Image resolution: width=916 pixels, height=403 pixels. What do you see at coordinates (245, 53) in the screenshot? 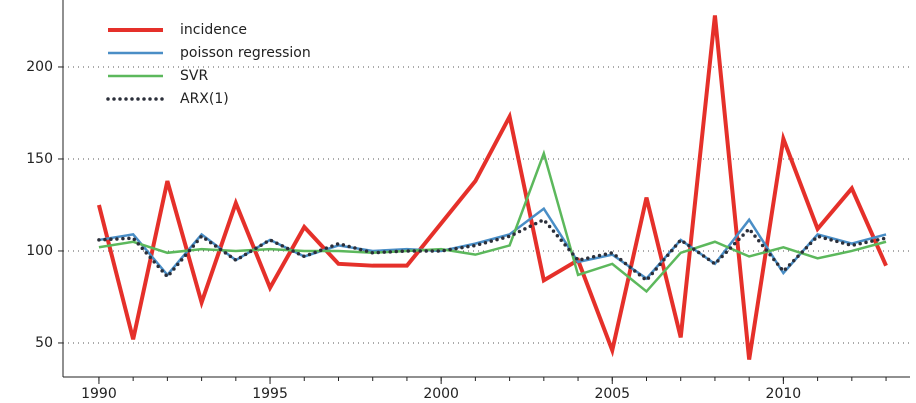
I see `legend-label: poisson regression` at bounding box center [245, 53].